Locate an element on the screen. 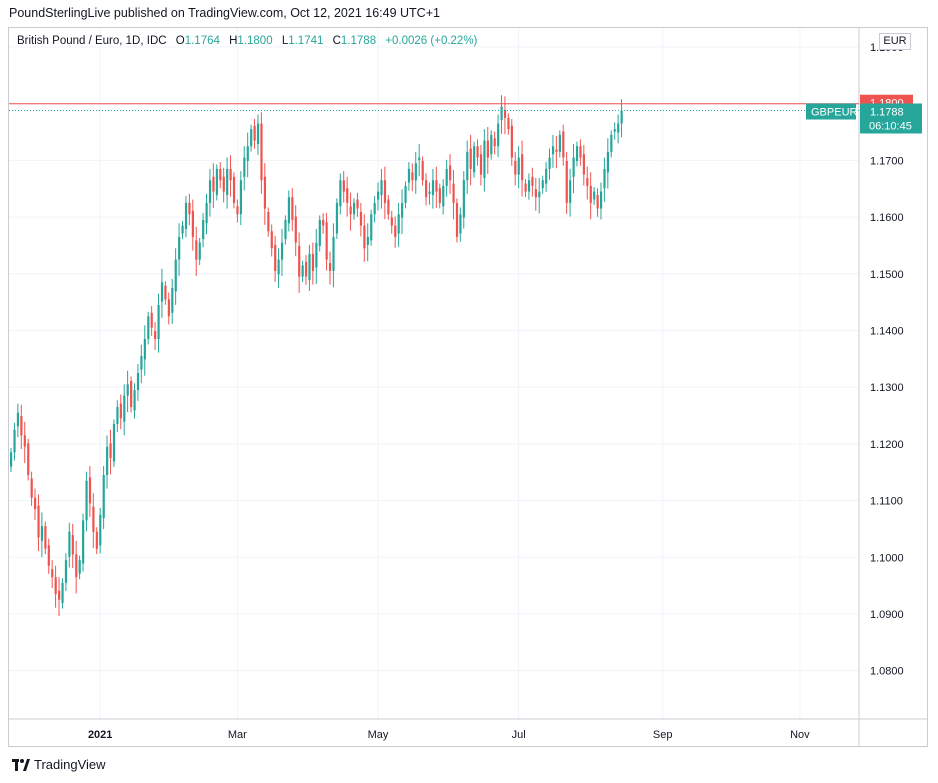 This screenshot has width=938, height=783. ticker-tag: GBPEUR is located at coordinates (832, 111).